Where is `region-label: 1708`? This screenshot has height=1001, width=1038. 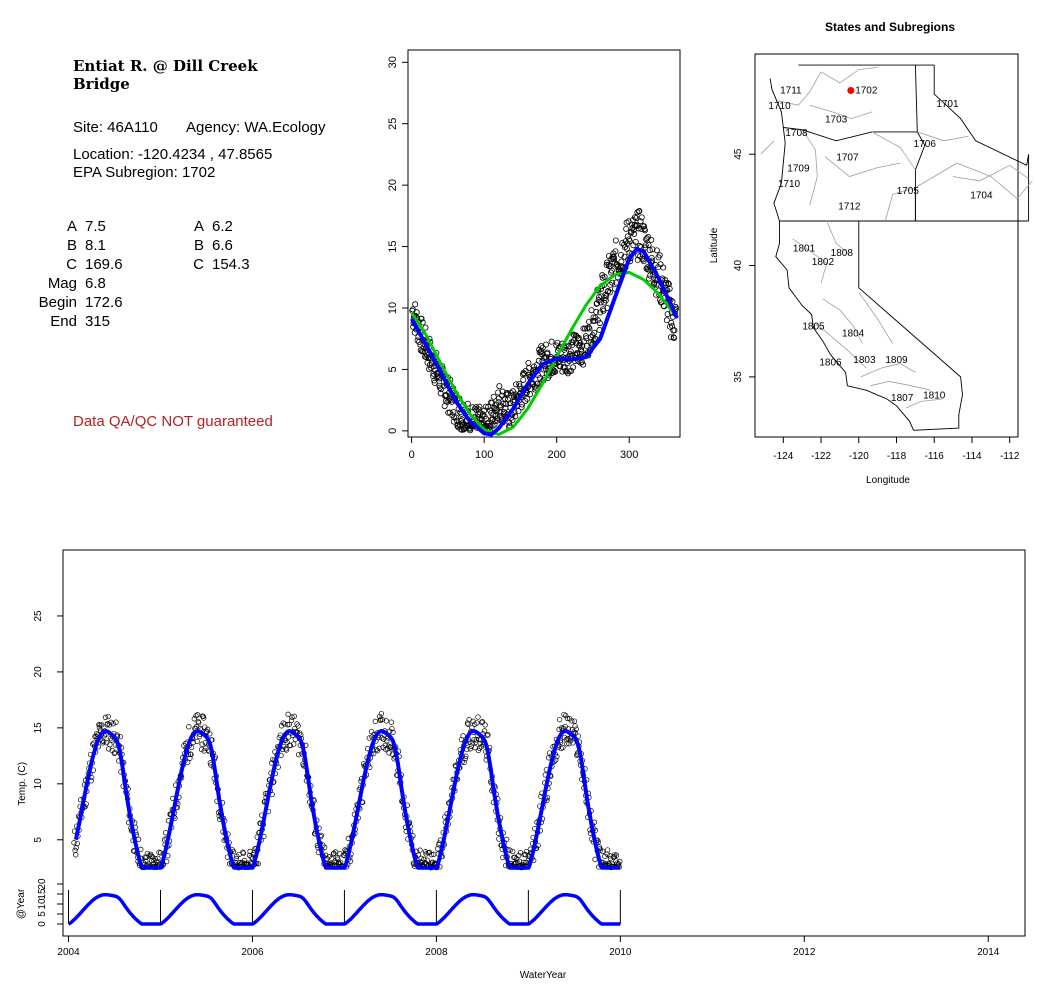
region-label: 1708 is located at coordinates (796, 133).